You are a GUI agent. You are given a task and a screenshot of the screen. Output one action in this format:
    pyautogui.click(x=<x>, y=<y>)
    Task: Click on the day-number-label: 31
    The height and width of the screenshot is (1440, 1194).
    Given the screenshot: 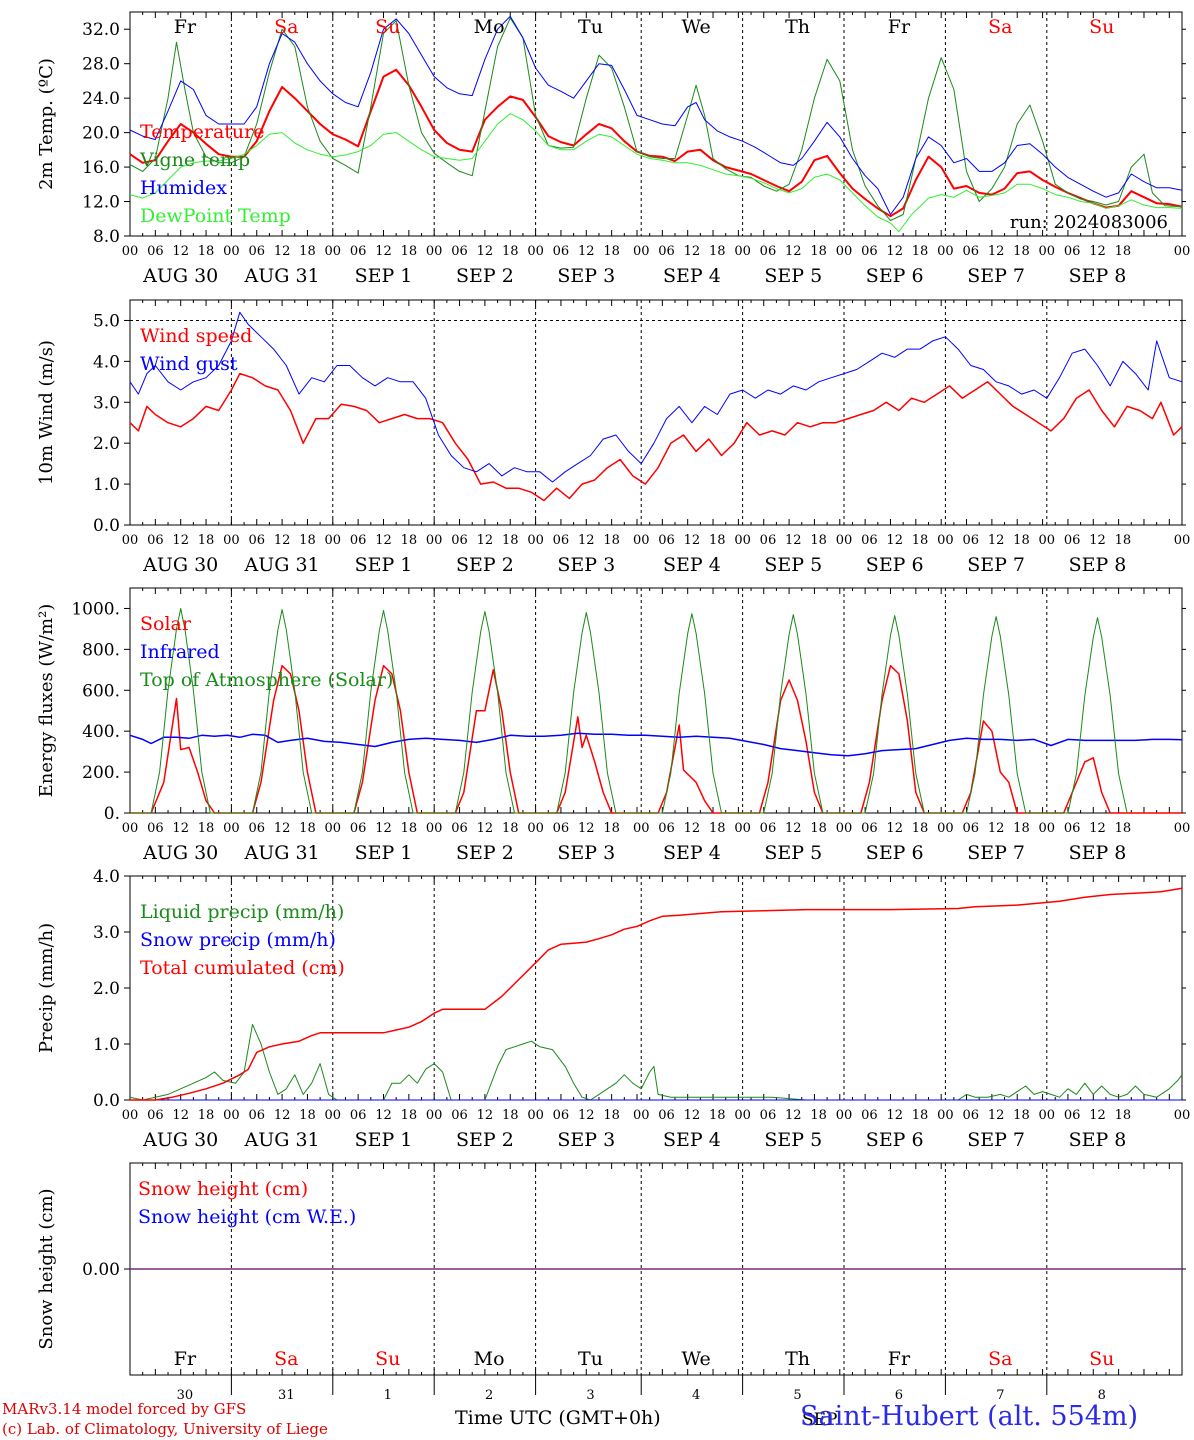 What is the action you would take?
    pyautogui.click(x=286, y=1395)
    